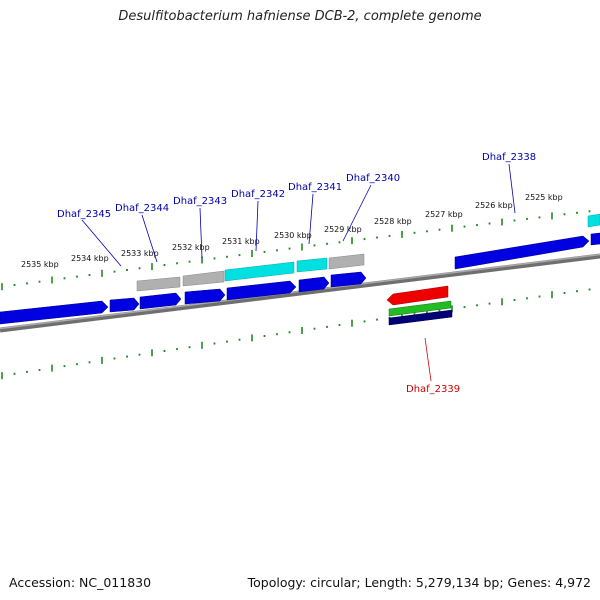 The width and height of the screenshot is (600, 600). I want to click on navy-feature, so click(420, 317).